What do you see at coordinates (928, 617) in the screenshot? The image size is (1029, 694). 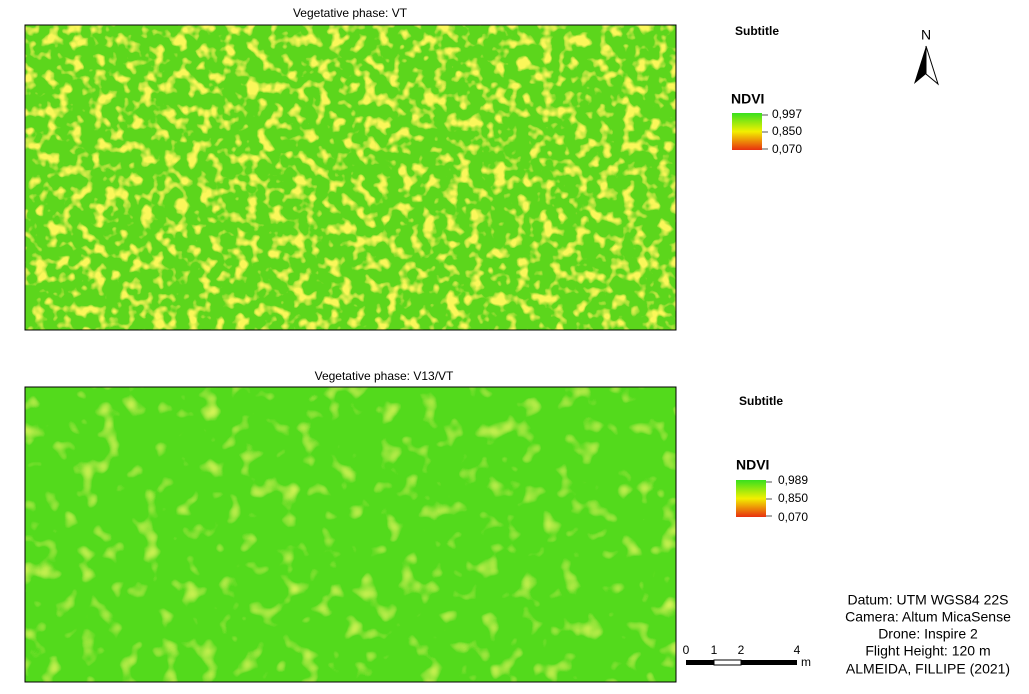 I see `credit-line: Camera: Altum MicaSense` at bounding box center [928, 617].